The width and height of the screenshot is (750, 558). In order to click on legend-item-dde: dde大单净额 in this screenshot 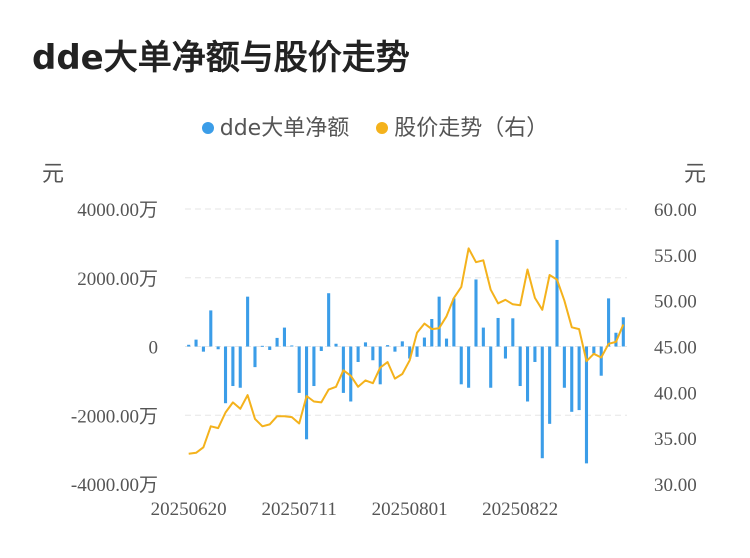, I will do `click(275, 126)`.